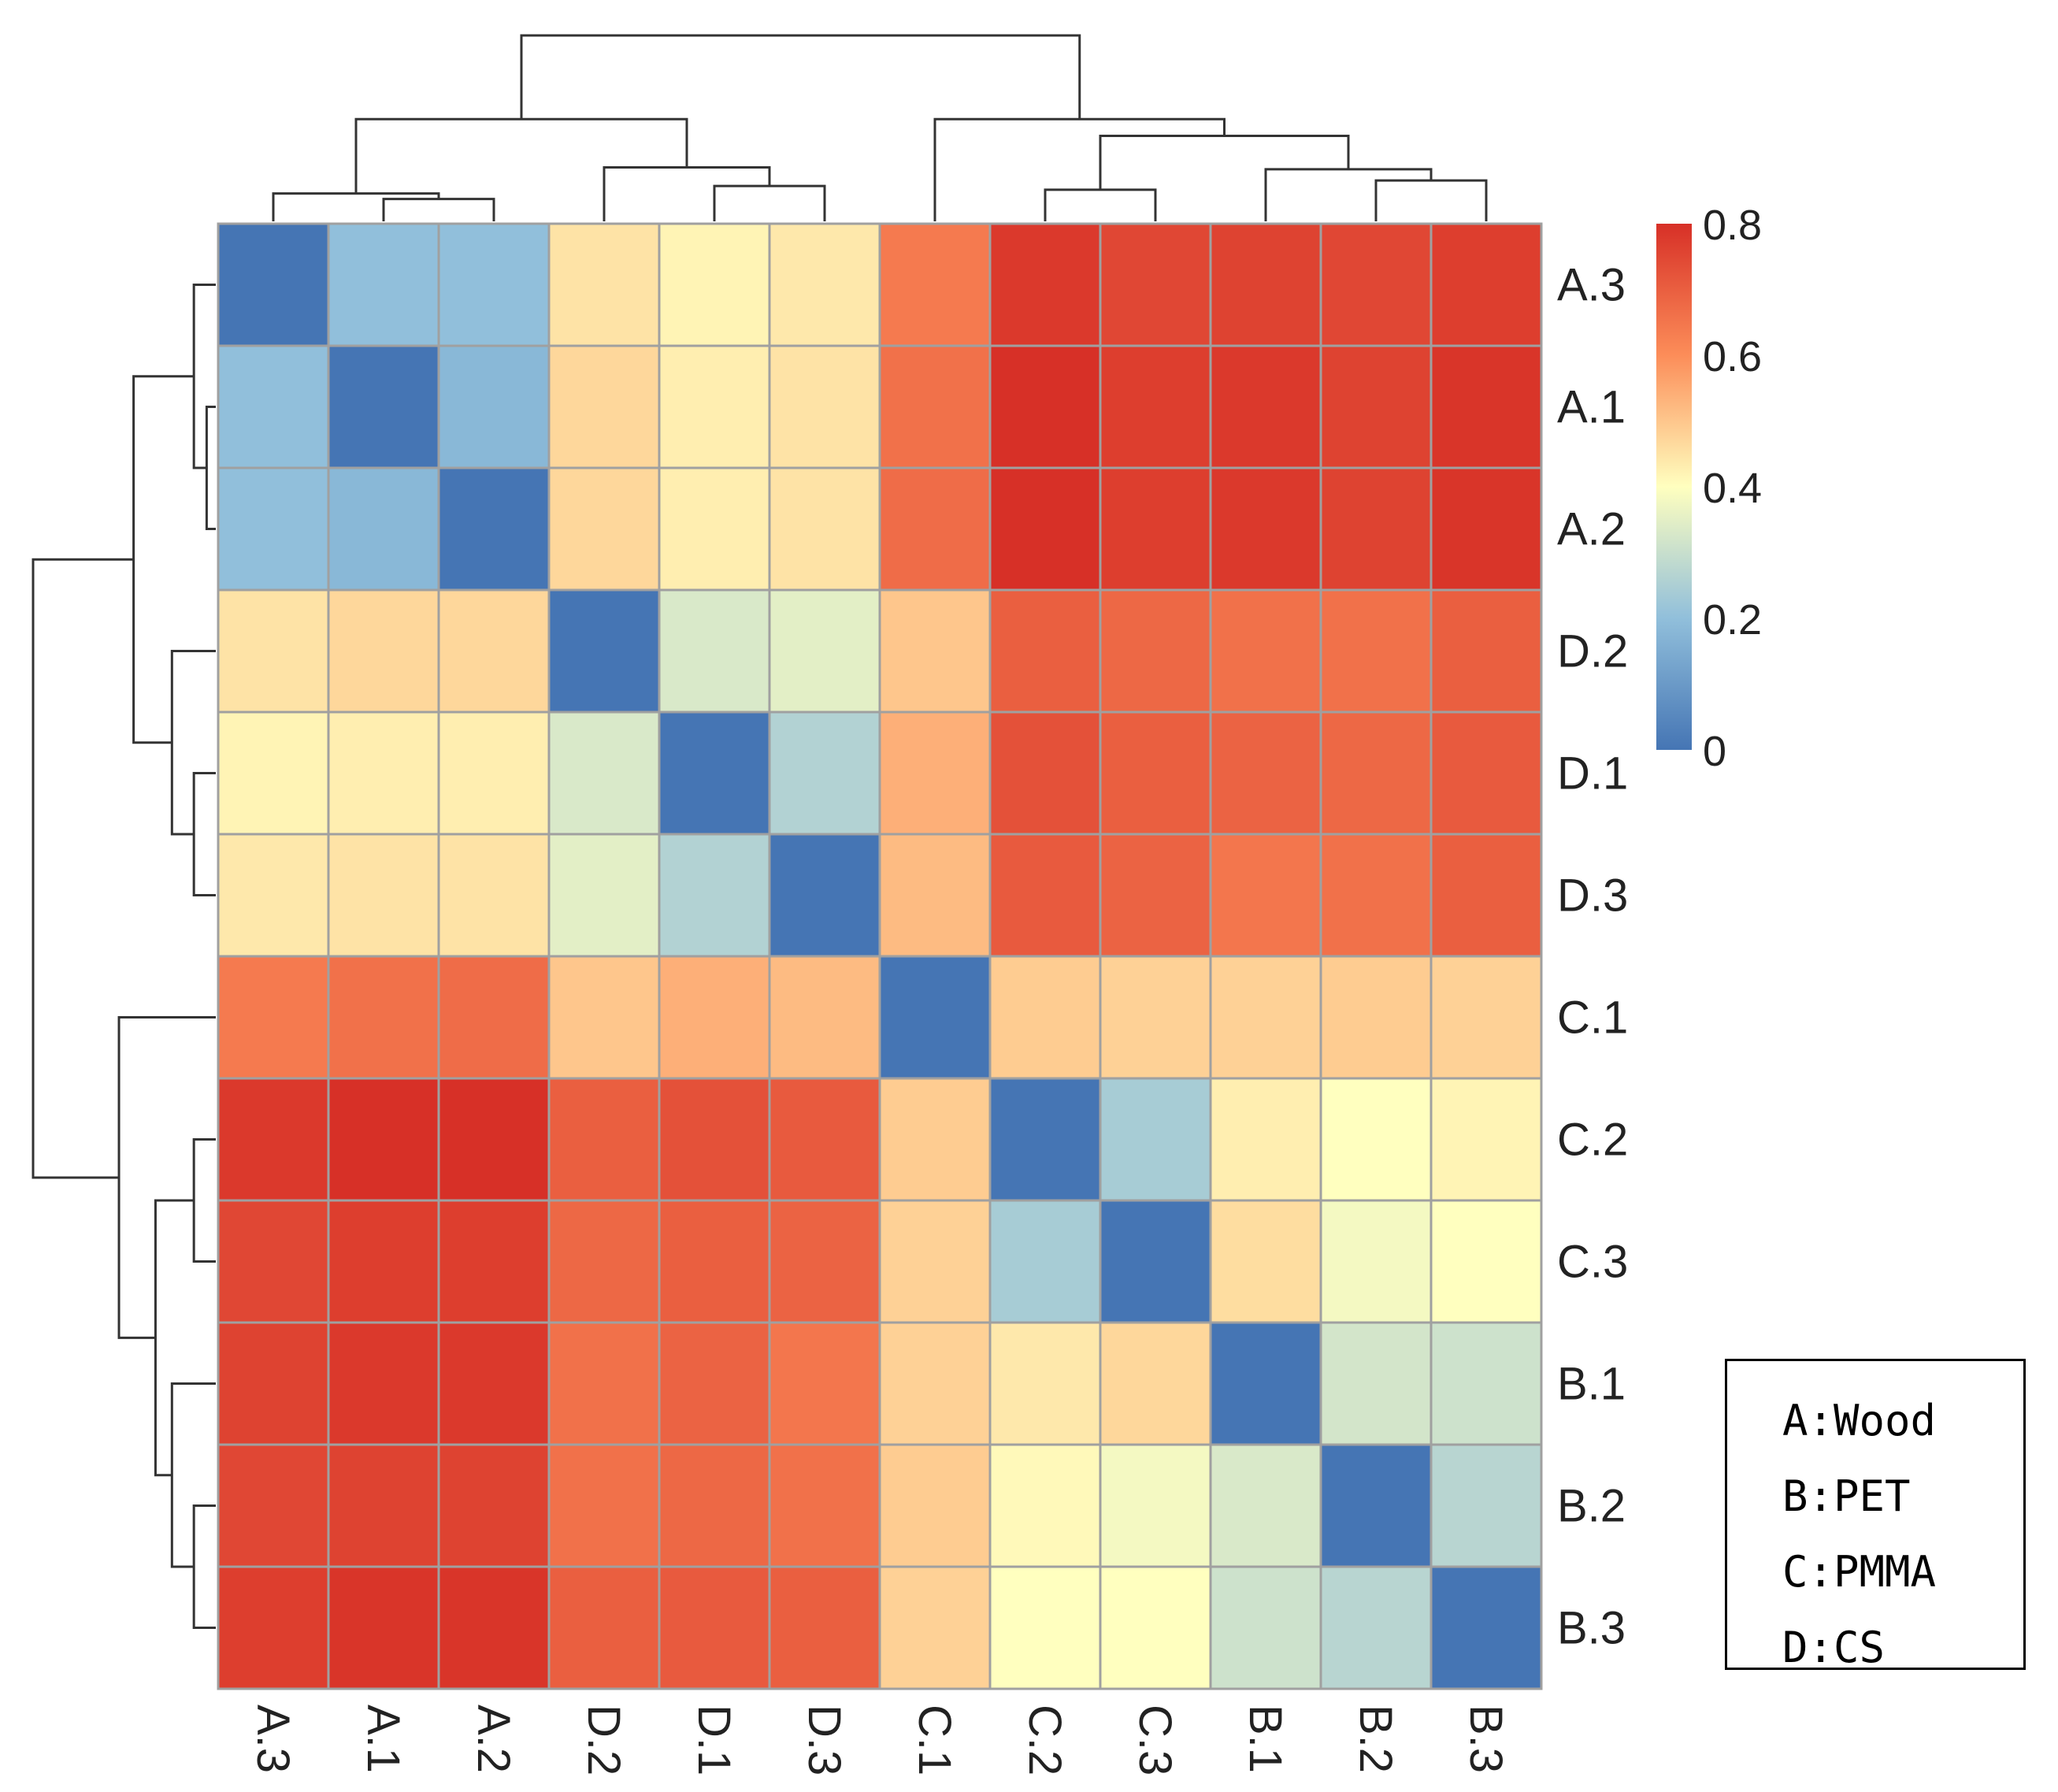 This screenshot has height=1792, width=2058. What do you see at coordinates (879, 1740) in the screenshot?
I see `column-labels: A.3 A.1 A.2 D.2 D.1 D.3 C.1 C.2 C.3 B.1 B.2 B.3` at bounding box center [879, 1740].